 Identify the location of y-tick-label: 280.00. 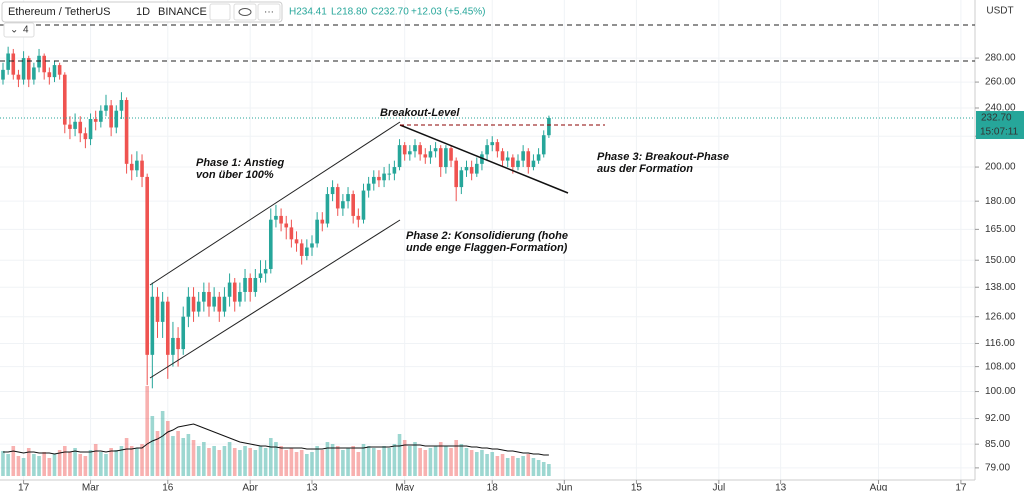
(1000, 58).